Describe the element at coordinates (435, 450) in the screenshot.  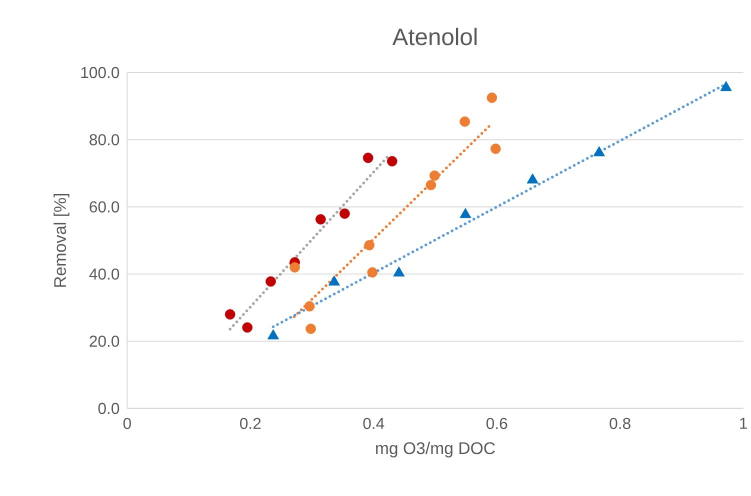
I see `x-axis-title: mg O3/mg DOC` at that location.